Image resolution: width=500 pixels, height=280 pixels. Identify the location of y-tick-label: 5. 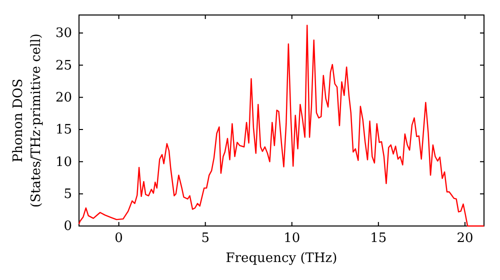
(68, 194).